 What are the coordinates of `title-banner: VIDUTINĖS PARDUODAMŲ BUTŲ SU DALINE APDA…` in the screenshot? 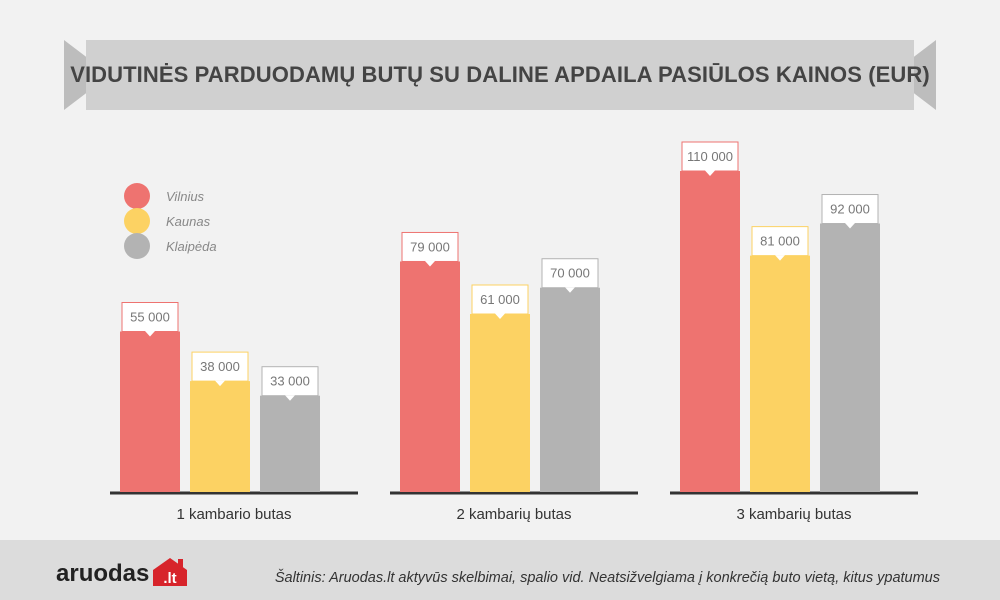 It's located at (500, 75).